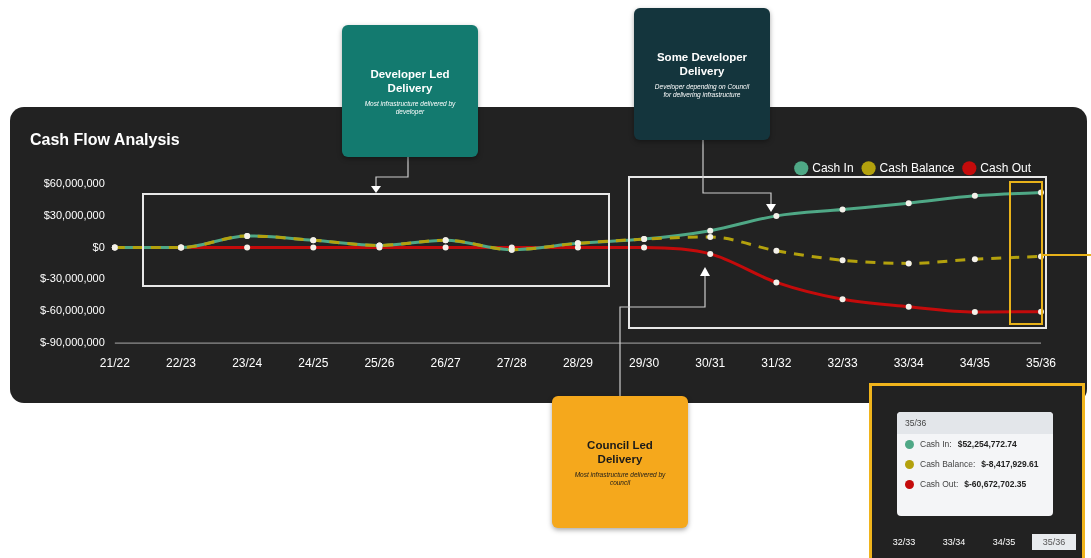 The width and height of the screenshot is (1091, 558). I want to click on y-tick-label: $-30,000,000, so click(72, 278).